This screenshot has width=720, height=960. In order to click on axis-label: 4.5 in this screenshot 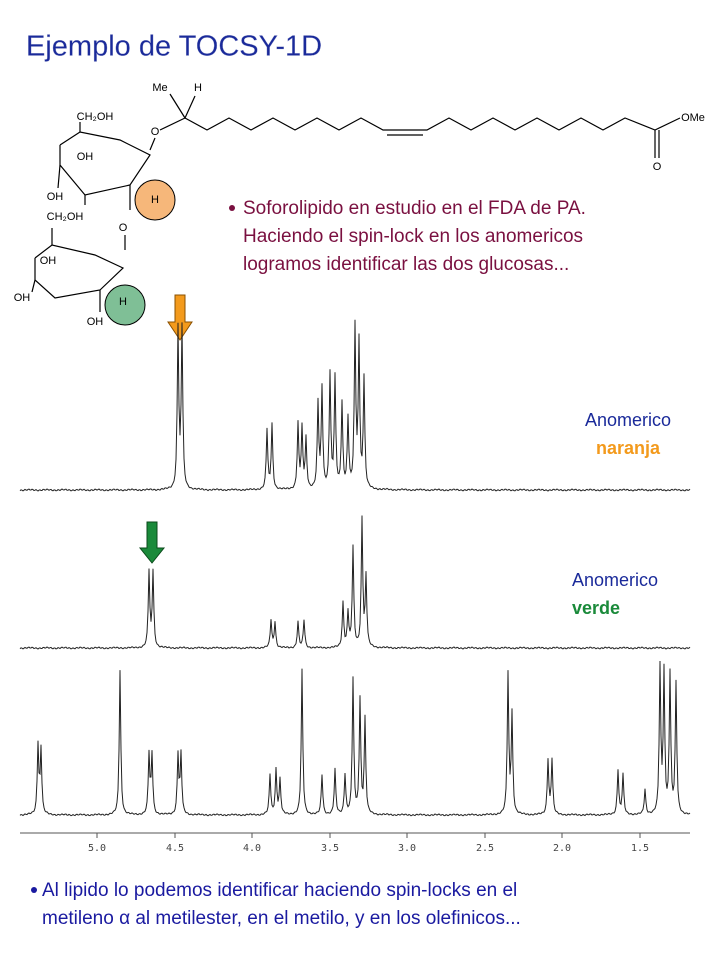, I will do `click(175, 848)`.